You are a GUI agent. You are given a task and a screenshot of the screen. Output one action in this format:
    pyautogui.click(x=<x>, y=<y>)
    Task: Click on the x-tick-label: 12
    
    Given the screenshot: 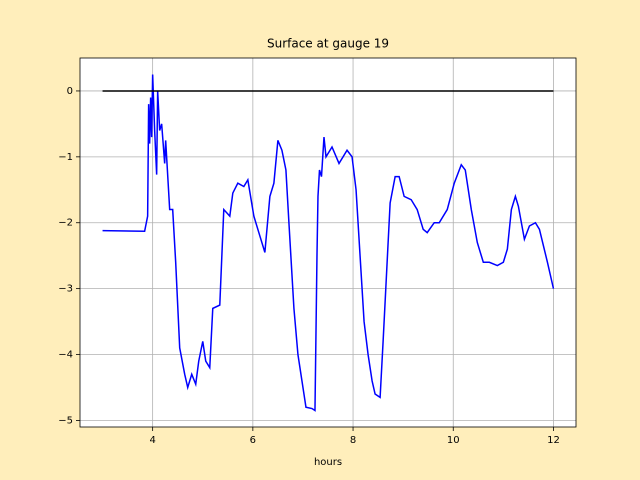 What is the action you would take?
    pyautogui.click(x=553, y=440)
    